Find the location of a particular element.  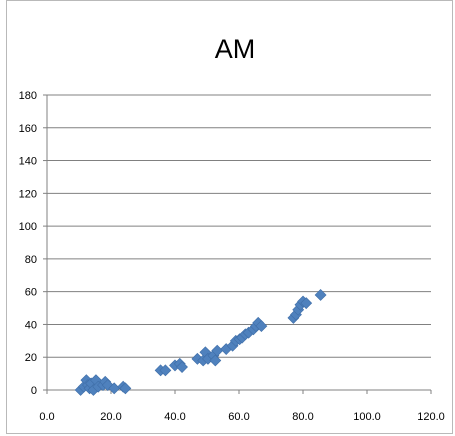

x-tick-label-60.0: 60.0 is located at coordinates (238, 417).